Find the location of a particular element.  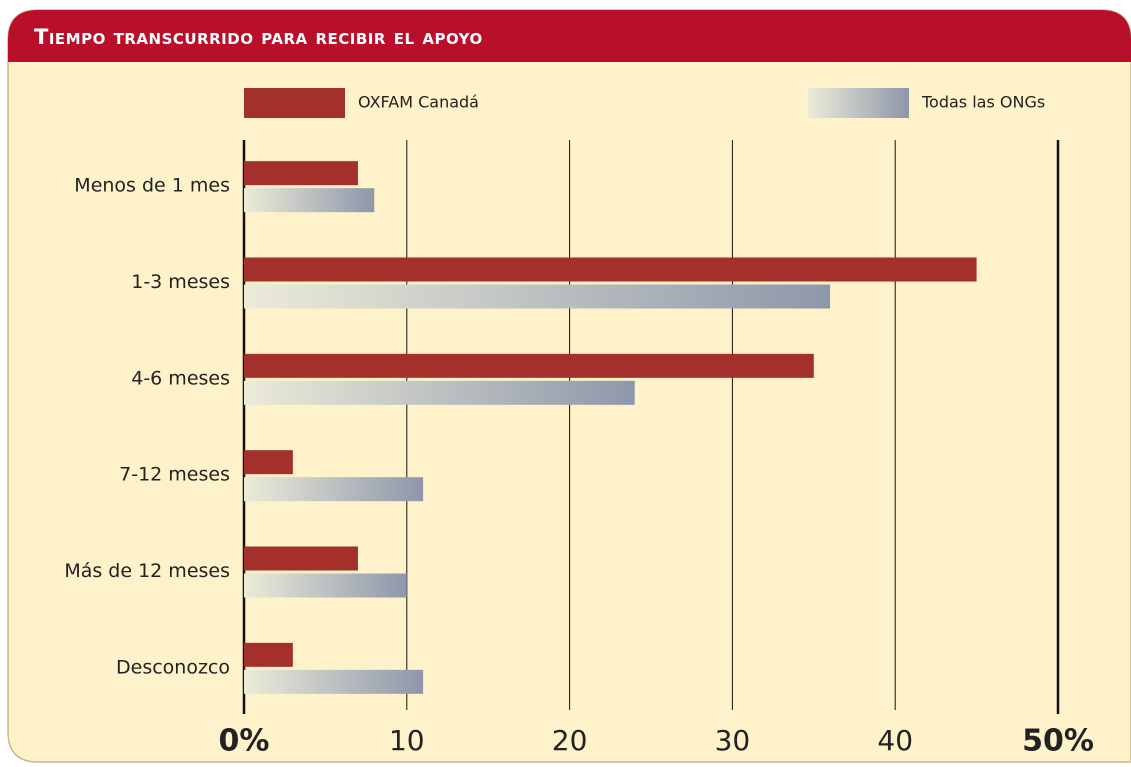

y-tick-label: Menos de 1 mes is located at coordinates (152, 186).